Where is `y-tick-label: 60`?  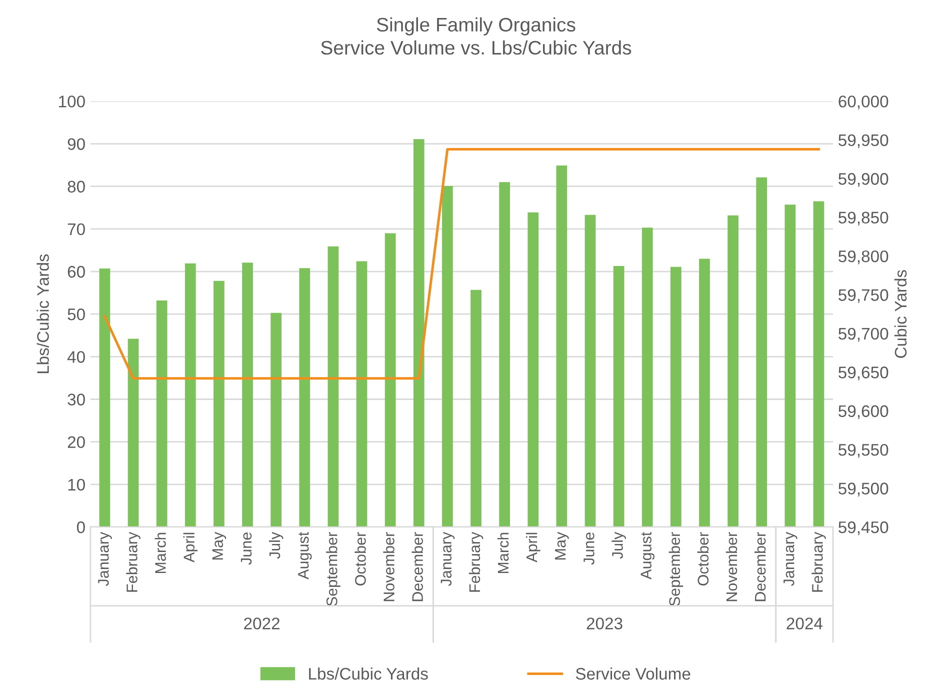
y-tick-label: 60 is located at coordinates (76, 272).